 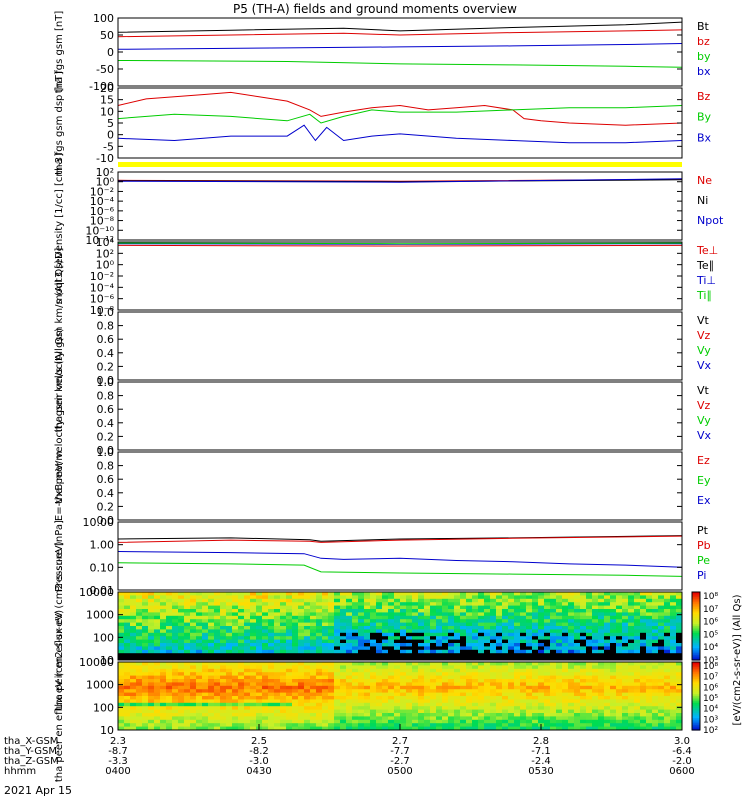 I want to click on legend-label: Pb, so click(x=704, y=545).